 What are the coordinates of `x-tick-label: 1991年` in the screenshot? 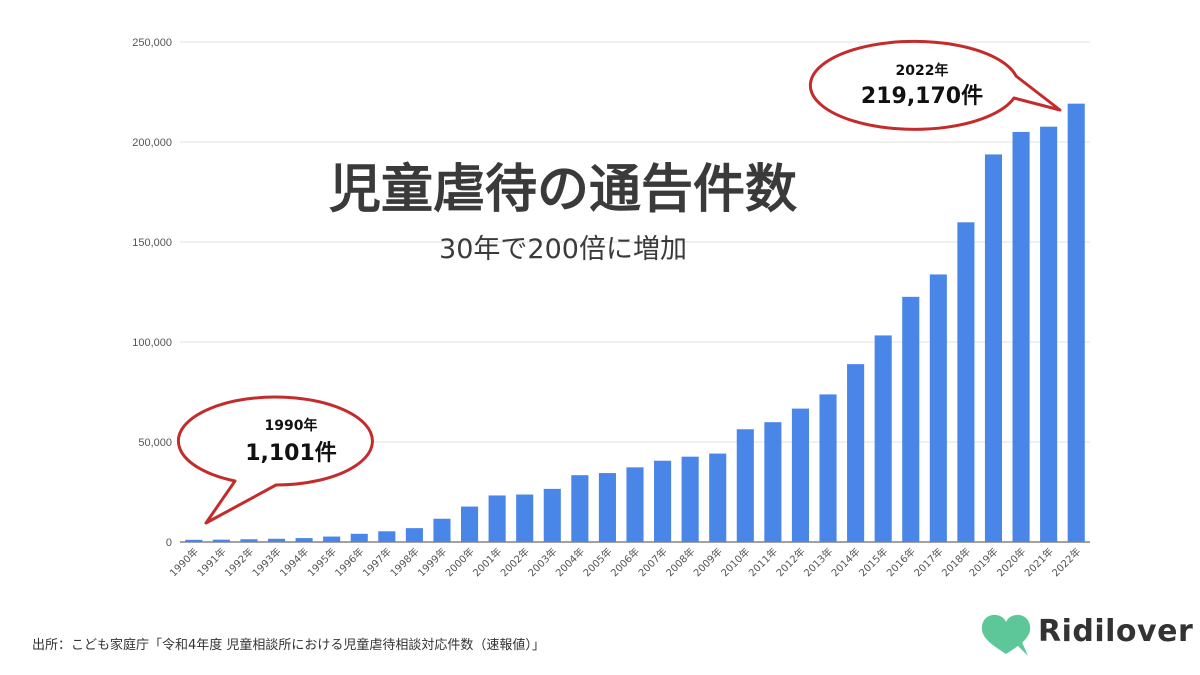 It's located at (211, 562).